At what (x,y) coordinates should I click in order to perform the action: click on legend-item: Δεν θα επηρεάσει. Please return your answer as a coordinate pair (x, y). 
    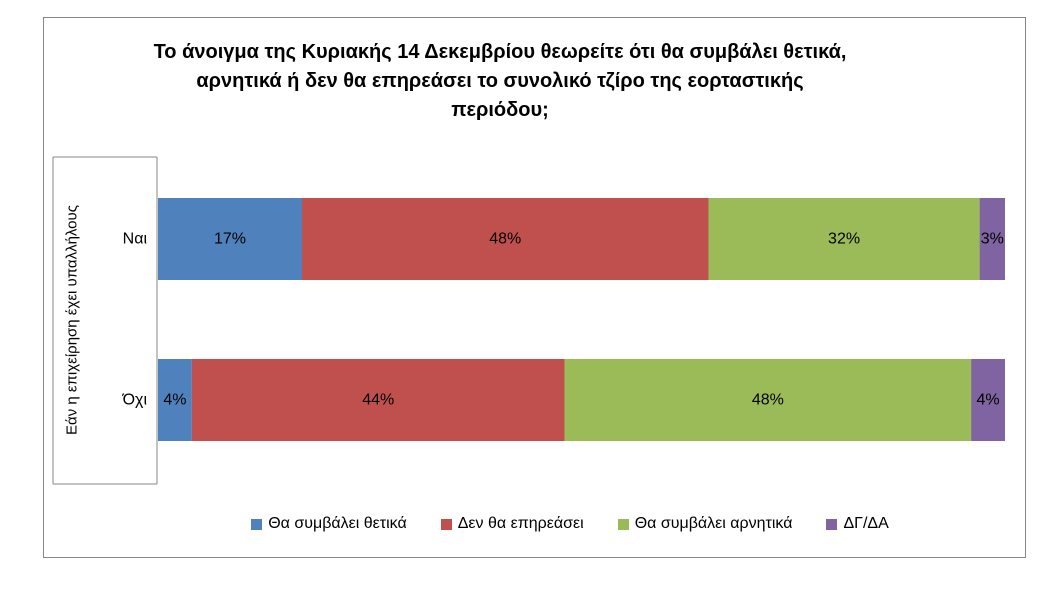
    Looking at the image, I should click on (512, 524).